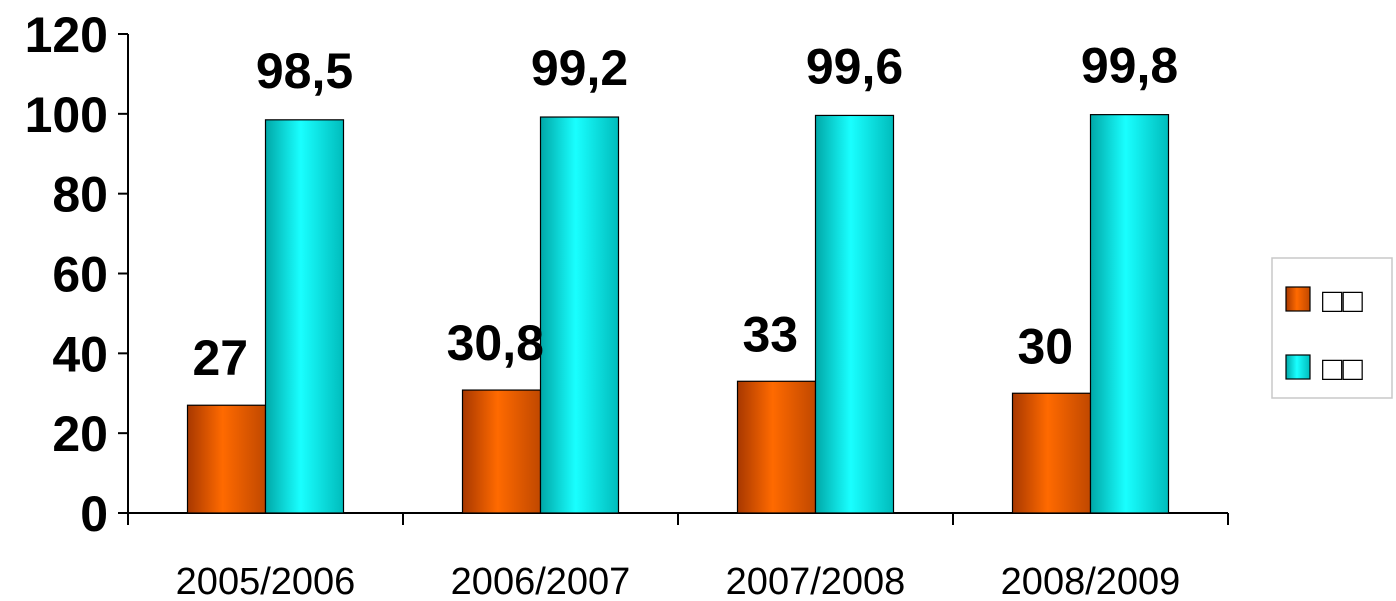 The width and height of the screenshot is (1396, 601). What do you see at coordinates (66, 35) in the screenshot?
I see `y-tick-label: 120` at bounding box center [66, 35].